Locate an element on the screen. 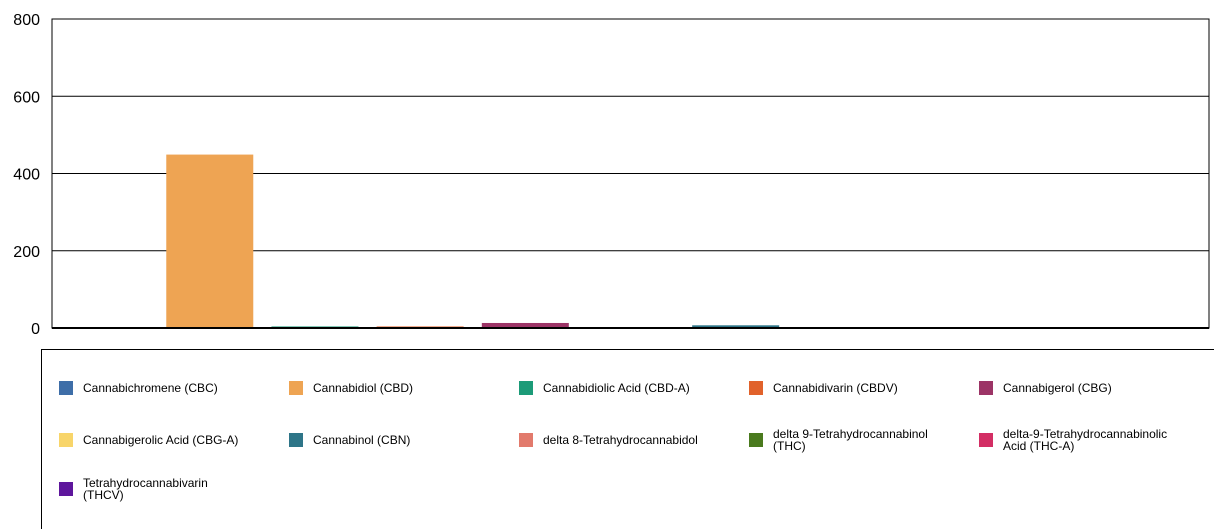 The image size is (1214, 529). legend-label: Cannabigerol (CBG) is located at coordinates (1057, 388).